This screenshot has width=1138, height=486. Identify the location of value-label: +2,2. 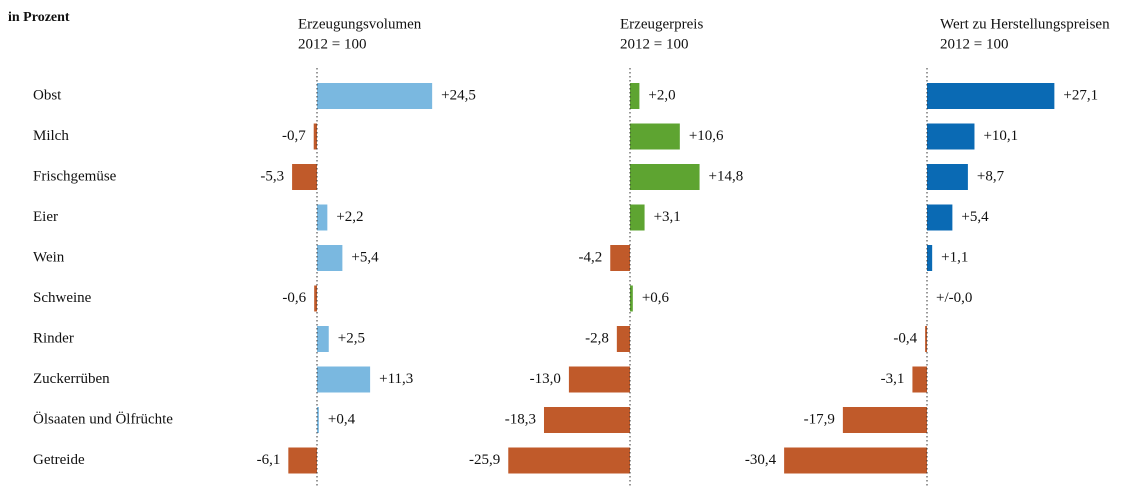
(349, 217).